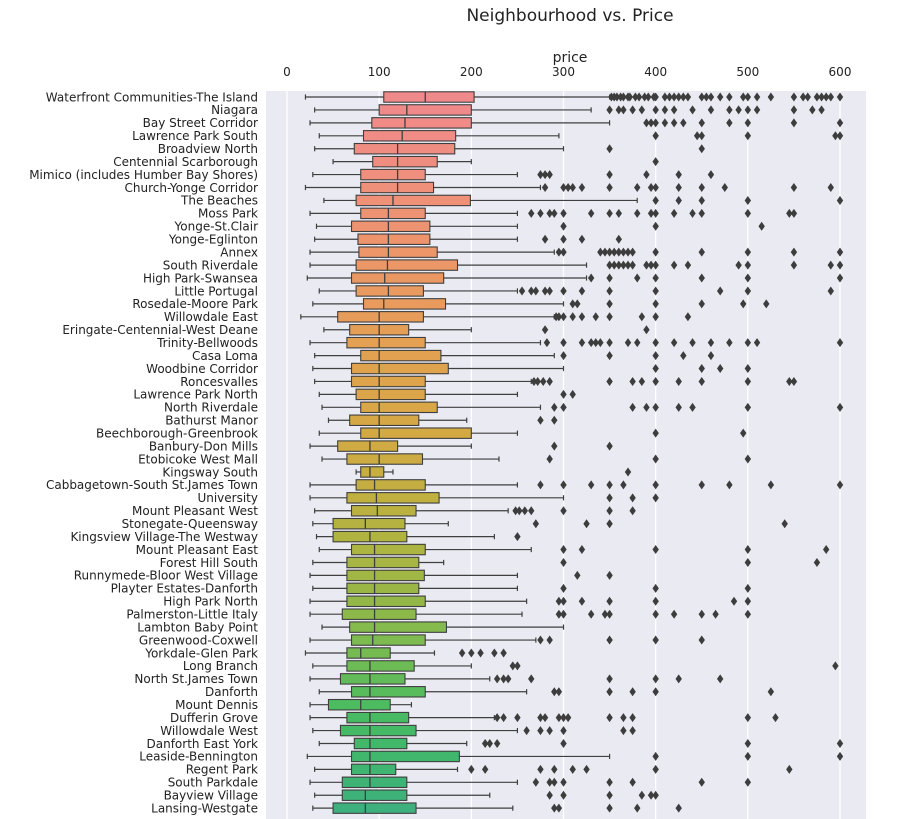 The height and width of the screenshot is (819, 902). Describe the element at coordinates (195, 304) in the screenshot. I see `category-label: Rosedale-Moore Park` at that location.